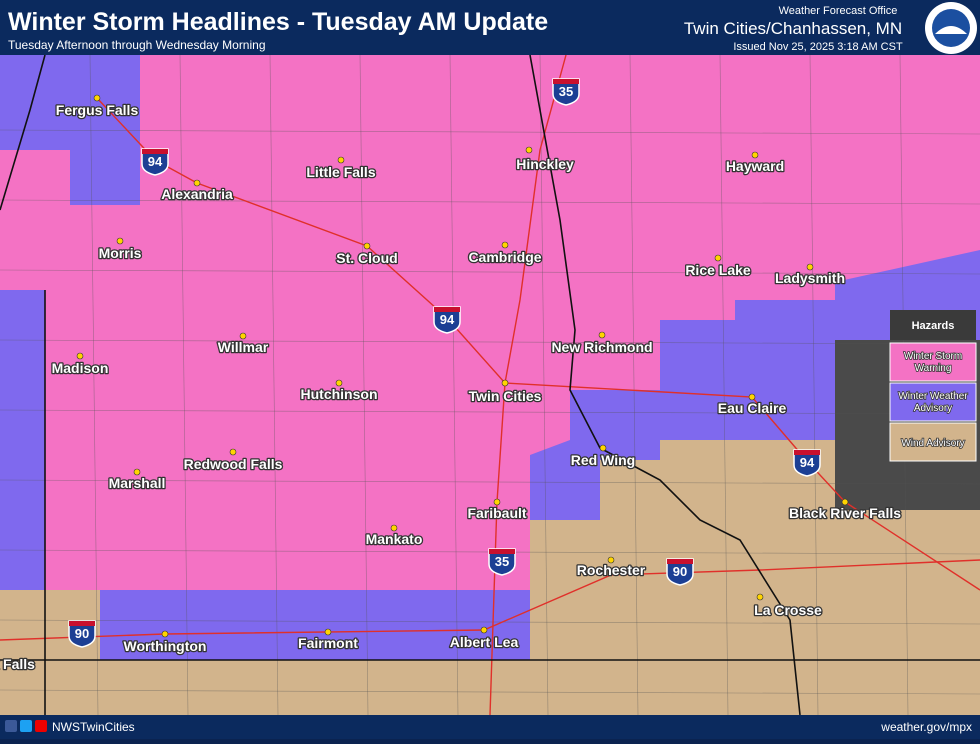  Describe the element at coordinates (752, 408) in the screenshot. I see `city-label: Eau Claire` at that location.